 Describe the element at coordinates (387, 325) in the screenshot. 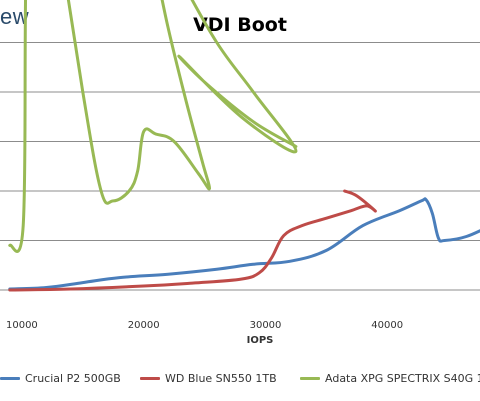

I see `x-tick-label: 40000` at that location.